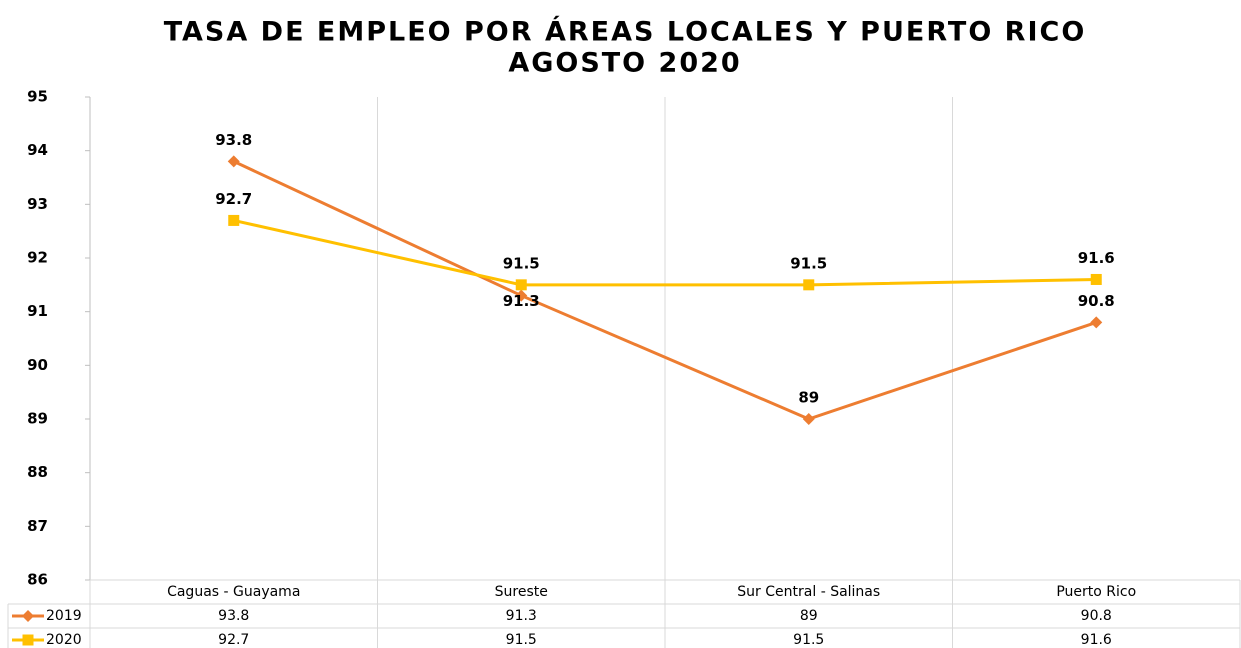 The image size is (1241, 648). Describe the element at coordinates (233, 640) in the screenshot. I see `table-cell: 92.7` at that location.